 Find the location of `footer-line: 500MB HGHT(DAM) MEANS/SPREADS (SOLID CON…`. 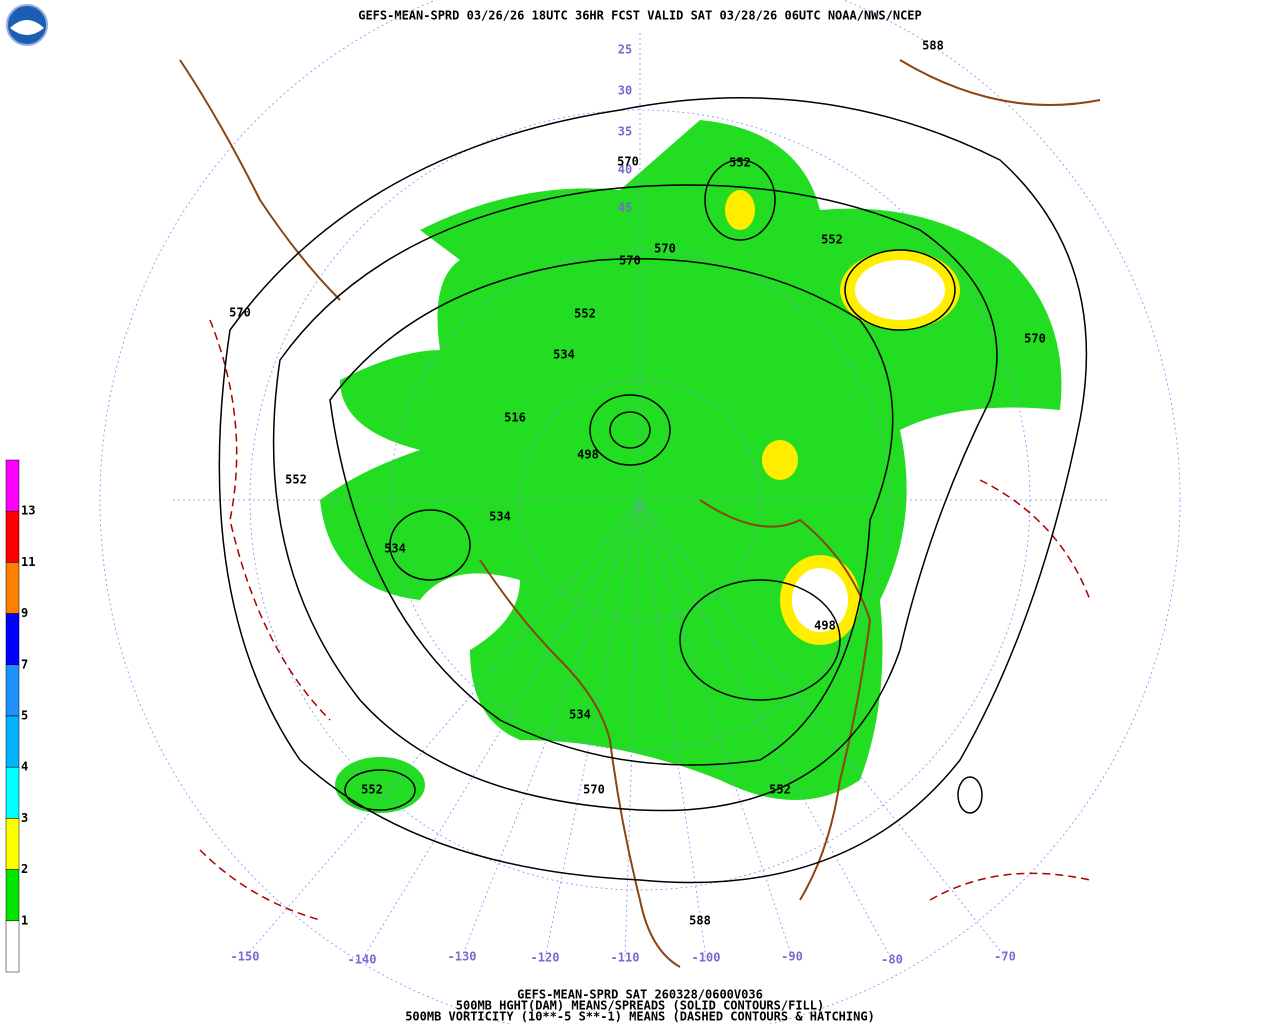

footer-line: 500MB HGHT(DAM) MEANS/SPREADS (SOLID CON… is located at coordinates (640, 1006).